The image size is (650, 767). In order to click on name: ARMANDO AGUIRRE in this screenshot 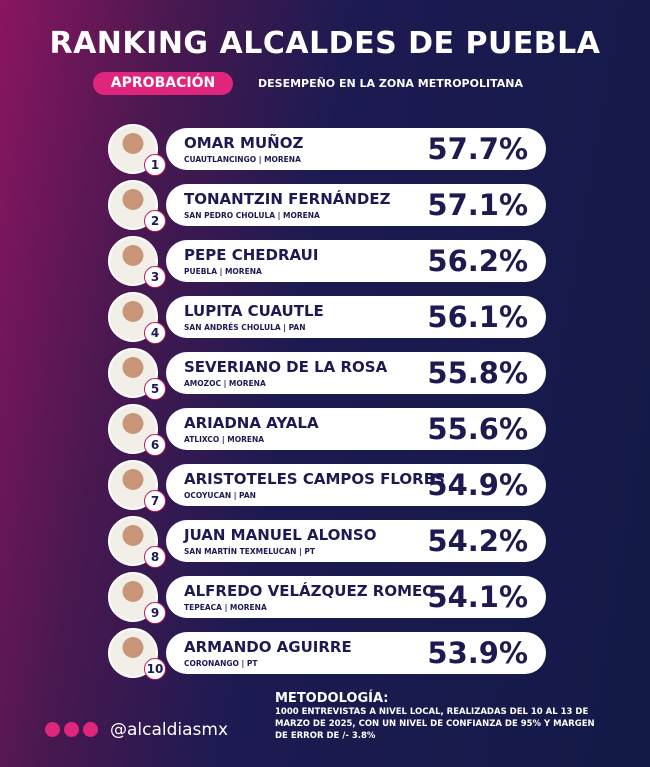, I will do `click(268, 647)`.